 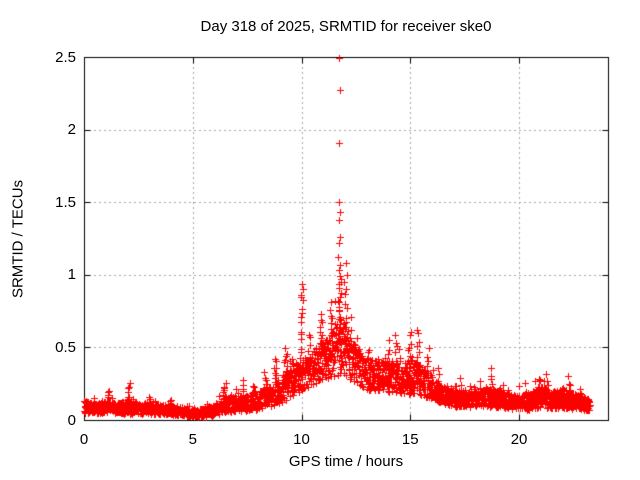 I want to click on y-tick-label: 1, so click(x=71, y=275).